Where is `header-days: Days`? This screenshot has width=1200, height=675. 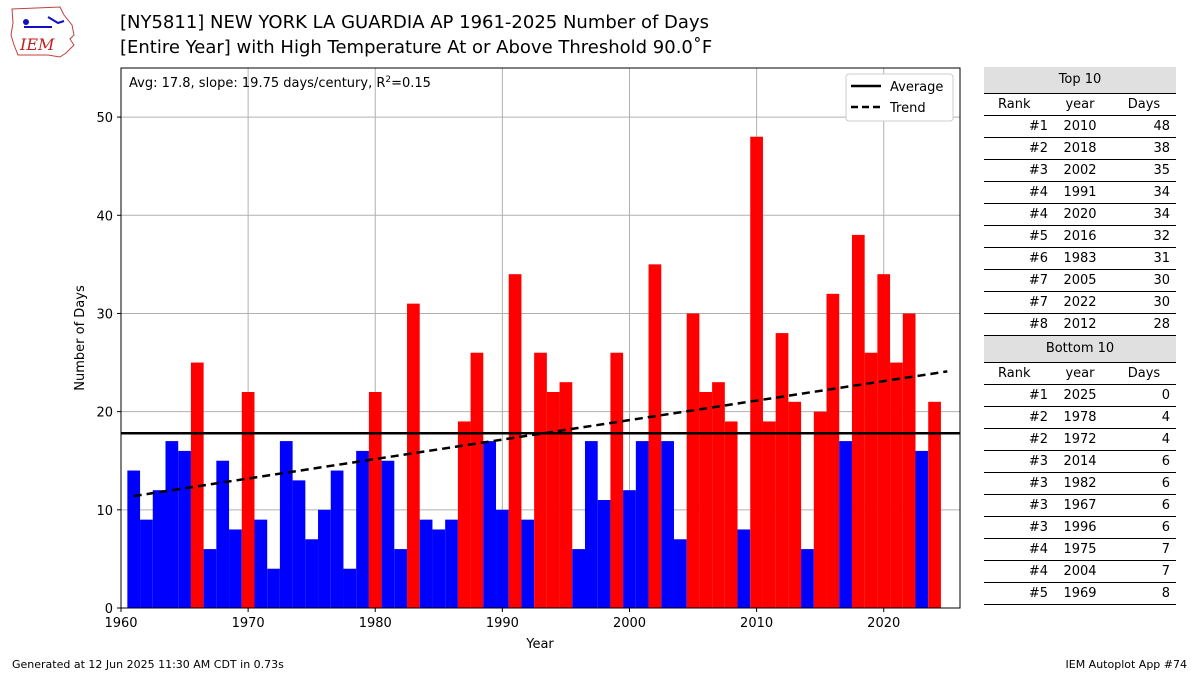 header-days: Days is located at coordinates (1144, 373).